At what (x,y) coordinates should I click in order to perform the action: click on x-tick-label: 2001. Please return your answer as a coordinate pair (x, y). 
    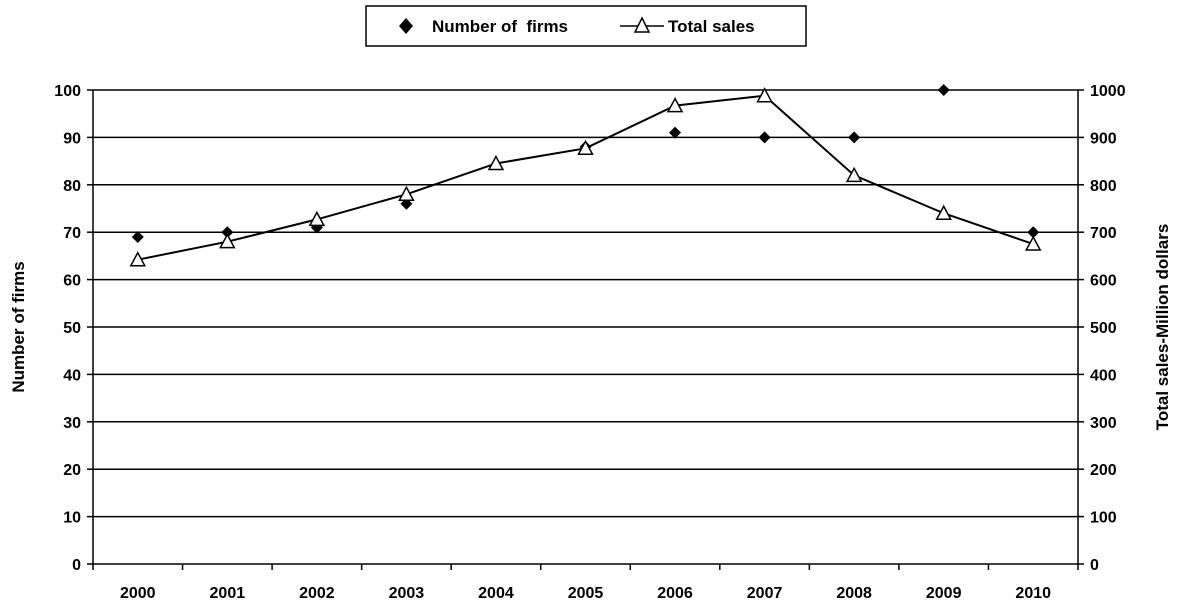
    Looking at the image, I should click on (228, 593).